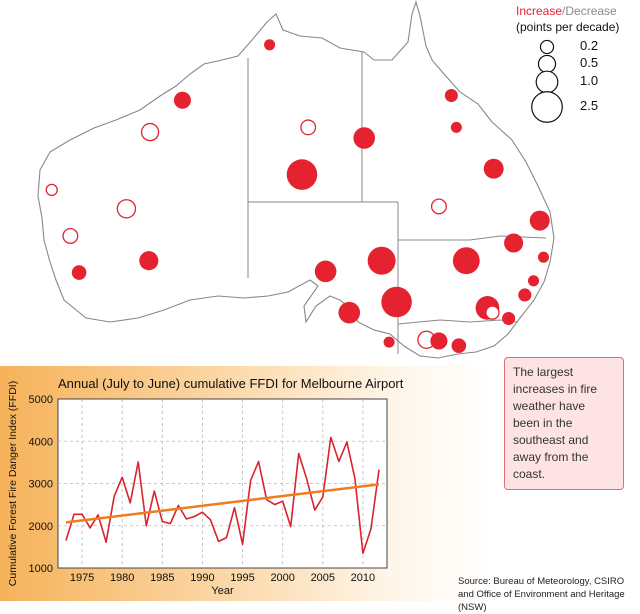 Image resolution: width=640 pixels, height=614 pixels. I want to click on x-axis-label: Year, so click(222, 591).